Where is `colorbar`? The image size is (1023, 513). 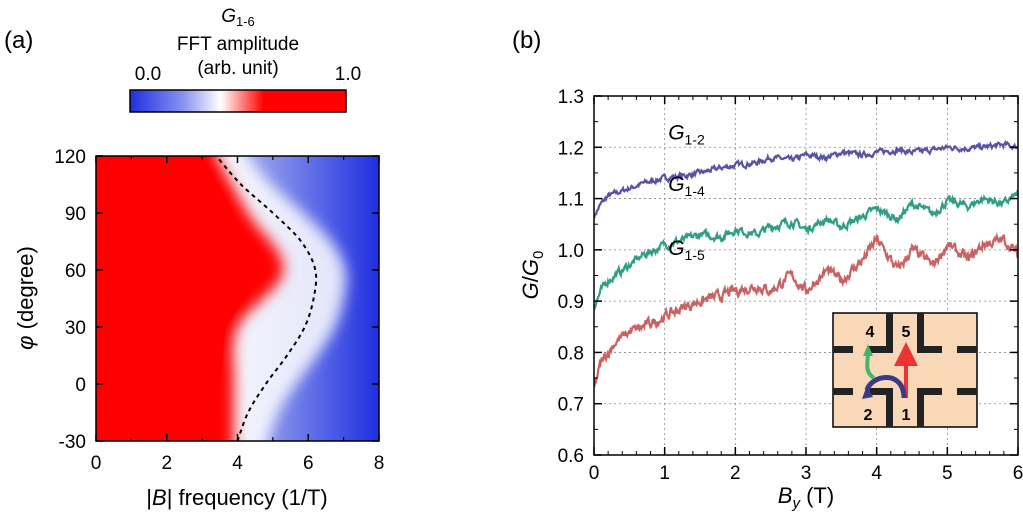 colorbar is located at coordinates (238, 101).